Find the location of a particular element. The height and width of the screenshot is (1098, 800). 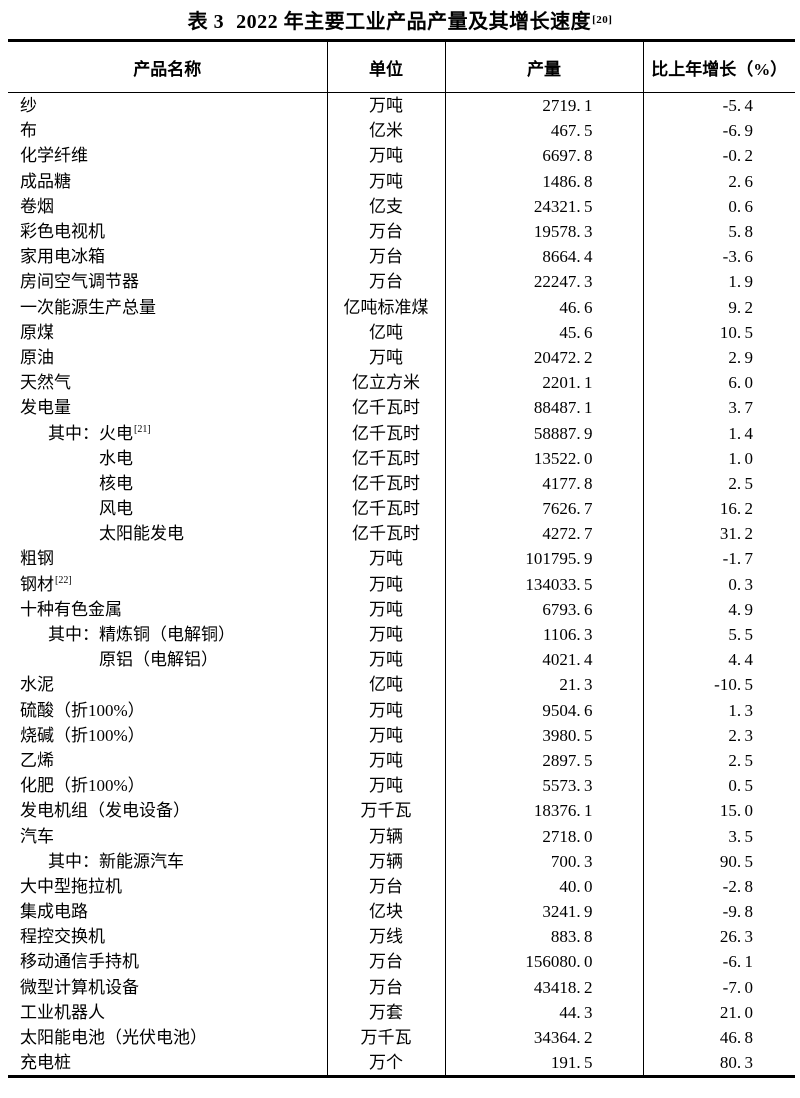

product-name-text: 集成电路 is located at coordinates (54, 912).